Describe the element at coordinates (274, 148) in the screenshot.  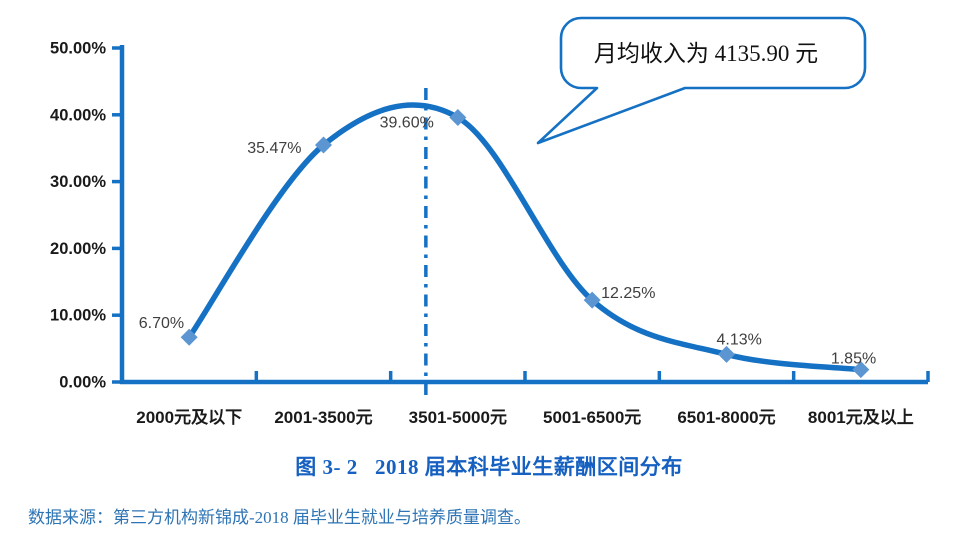
I see `data-point-value-label: 35.47%` at that location.